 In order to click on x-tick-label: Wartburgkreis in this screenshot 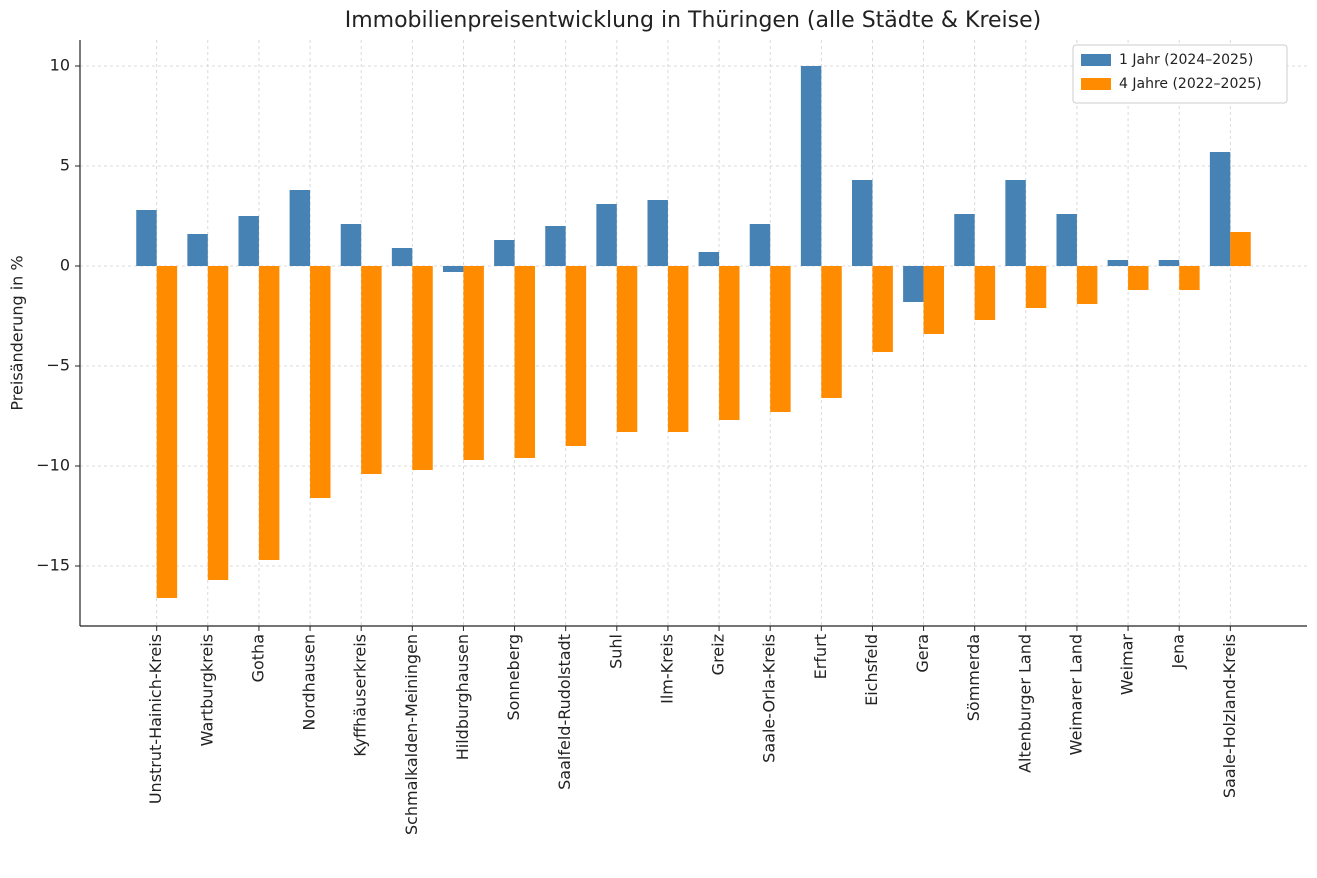, I will do `click(206, 690)`.